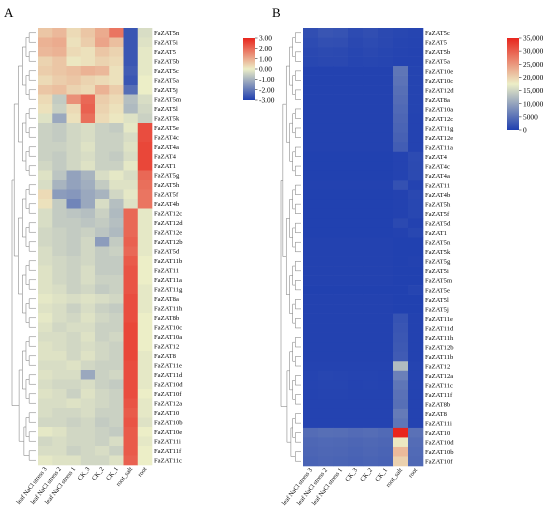 The width and height of the screenshot is (550, 516). What do you see at coordinates (438, 252) in the screenshot?
I see `row-label: FaZAT5k` at bounding box center [438, 252].